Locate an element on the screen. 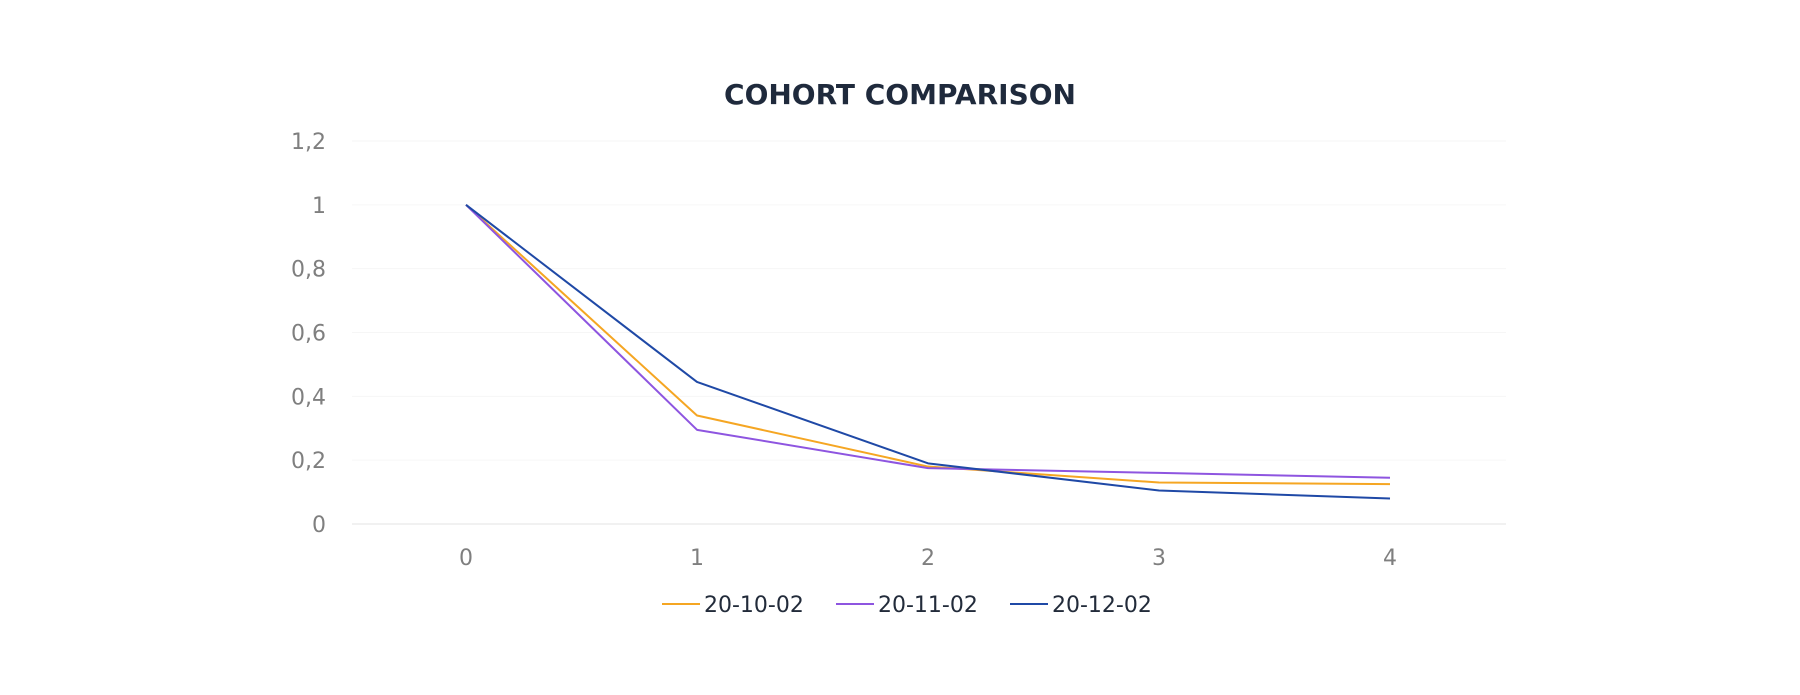 The width and height of the screenshot is (1800, 695). x-tick-label: 4 is located at coordinates (1390, 558).